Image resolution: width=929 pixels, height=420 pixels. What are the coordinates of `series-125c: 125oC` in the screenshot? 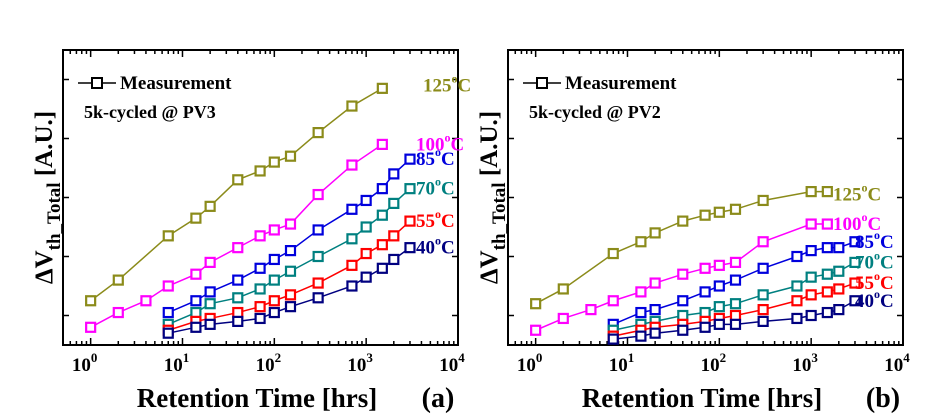 It's located at (705, 245).